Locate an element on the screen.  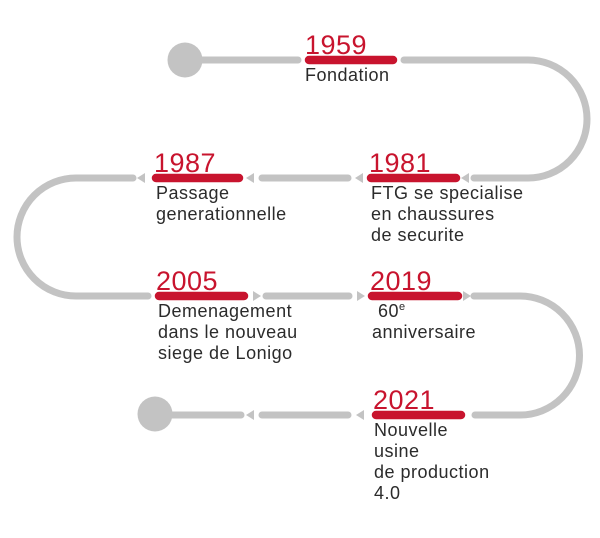
ordinal-suffix: e is located at coordinates (402, 307).